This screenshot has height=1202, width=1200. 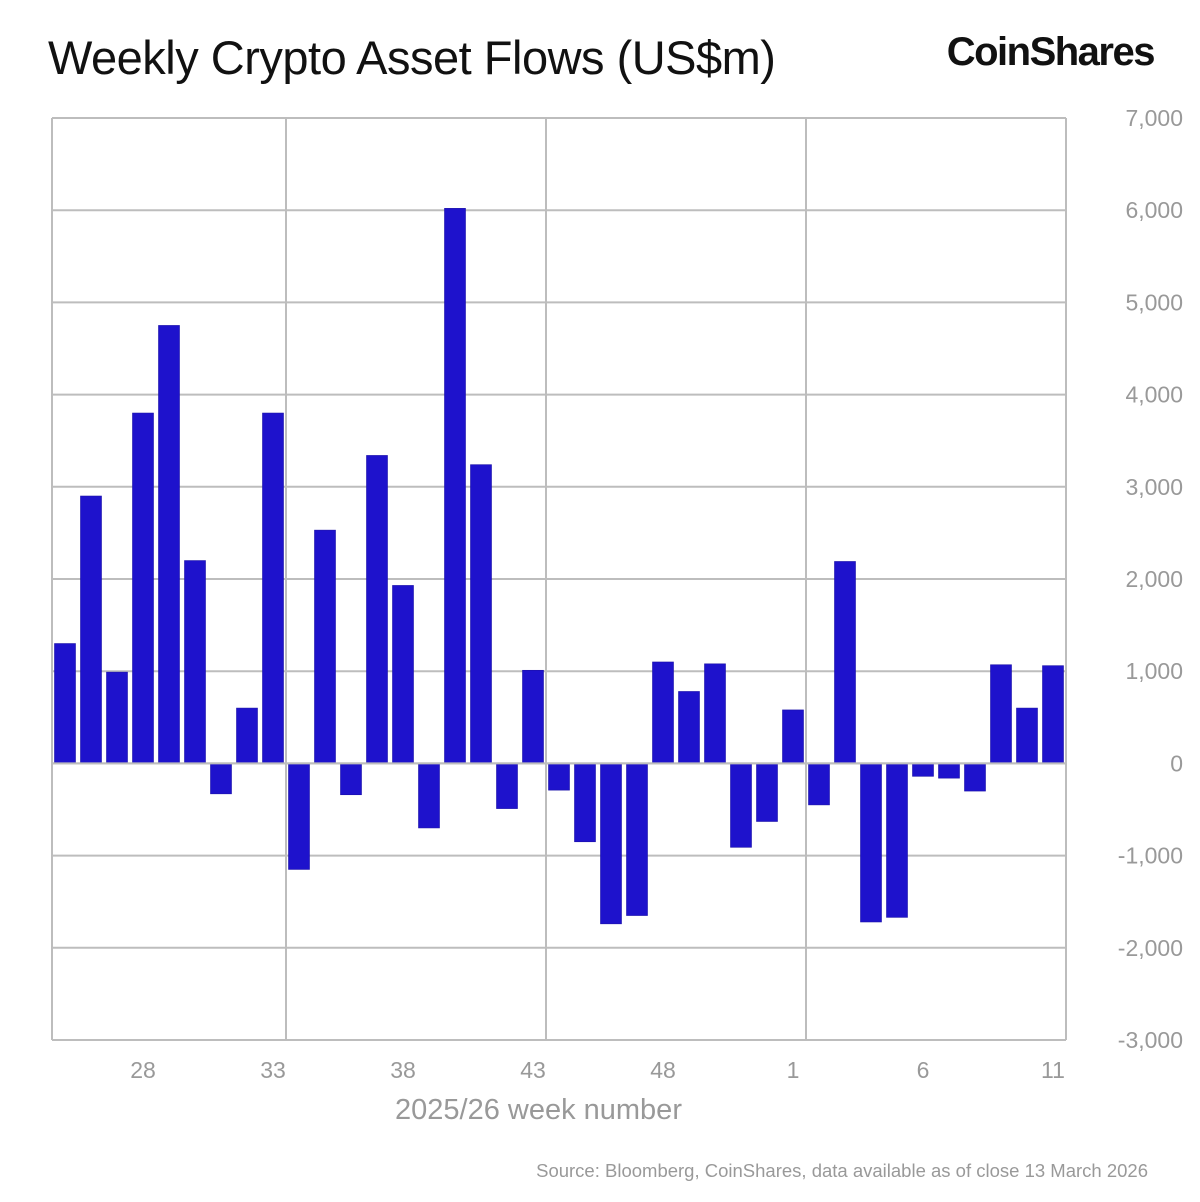 I want to click on y-tick-label: -2,000, so click(x=1150, y=948).